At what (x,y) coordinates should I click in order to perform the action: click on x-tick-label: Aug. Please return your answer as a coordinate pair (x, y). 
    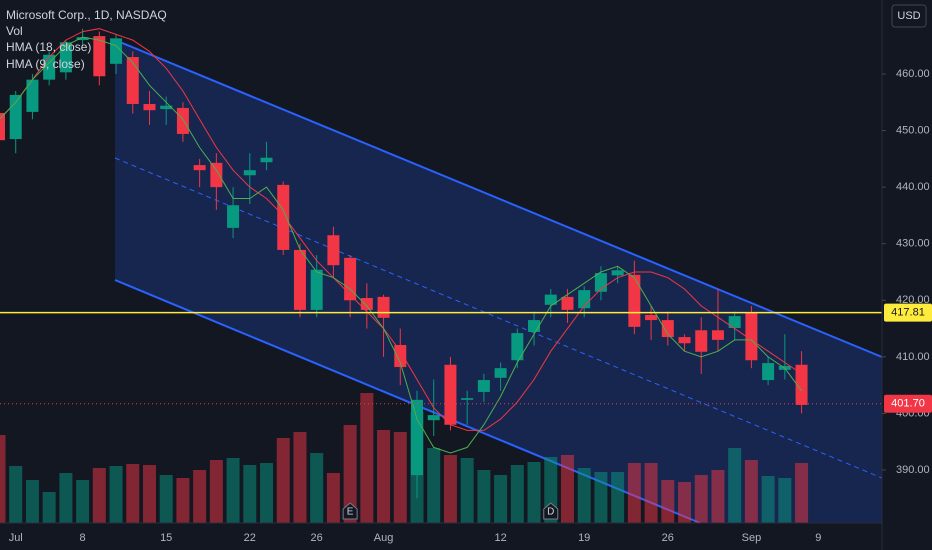
    Looking at the image, I should click on (384, 538).